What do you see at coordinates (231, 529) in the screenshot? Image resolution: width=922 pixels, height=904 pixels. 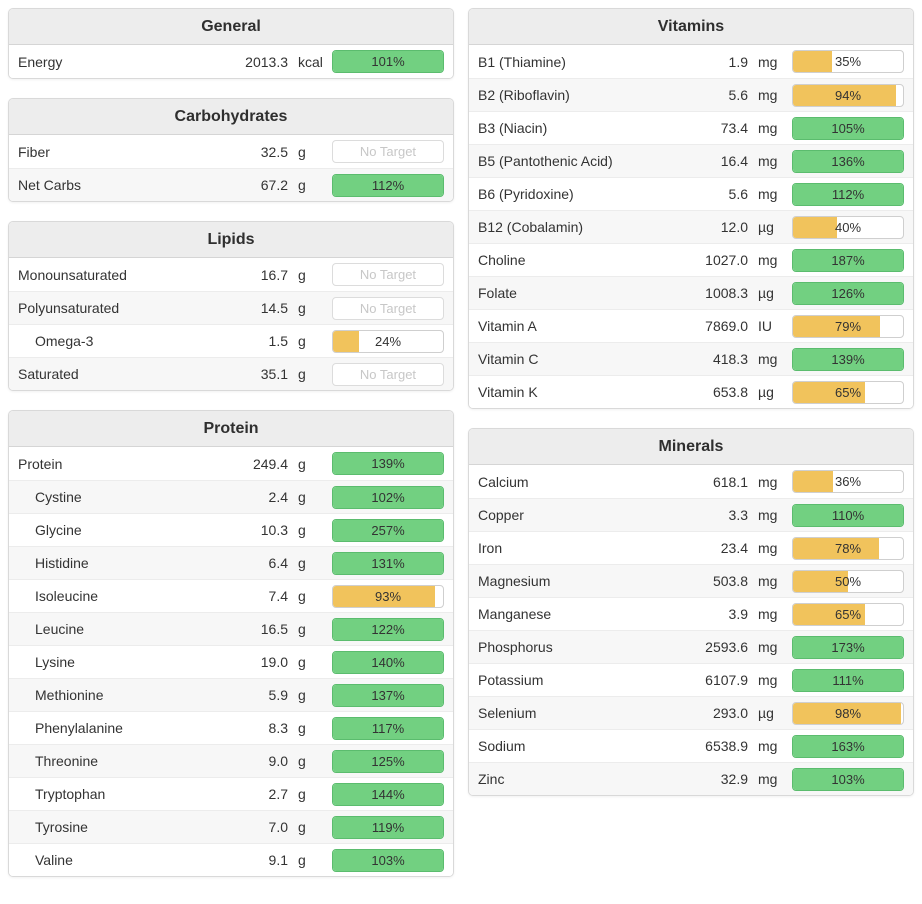 I see `nutrient-row-glycine: Glycine 10.3 g 257%` at bounding box center [231, 529].